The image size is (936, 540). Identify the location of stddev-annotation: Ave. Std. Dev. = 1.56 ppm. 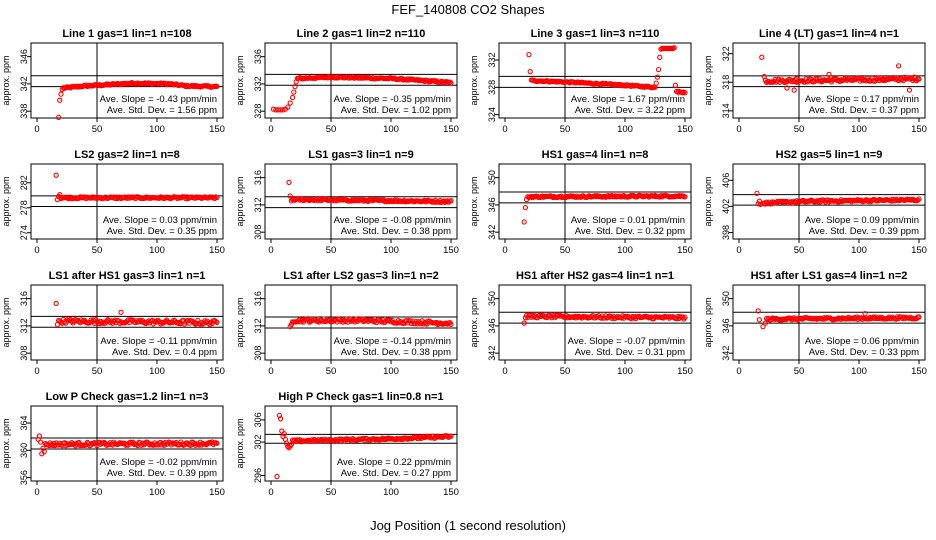
(162, 110).